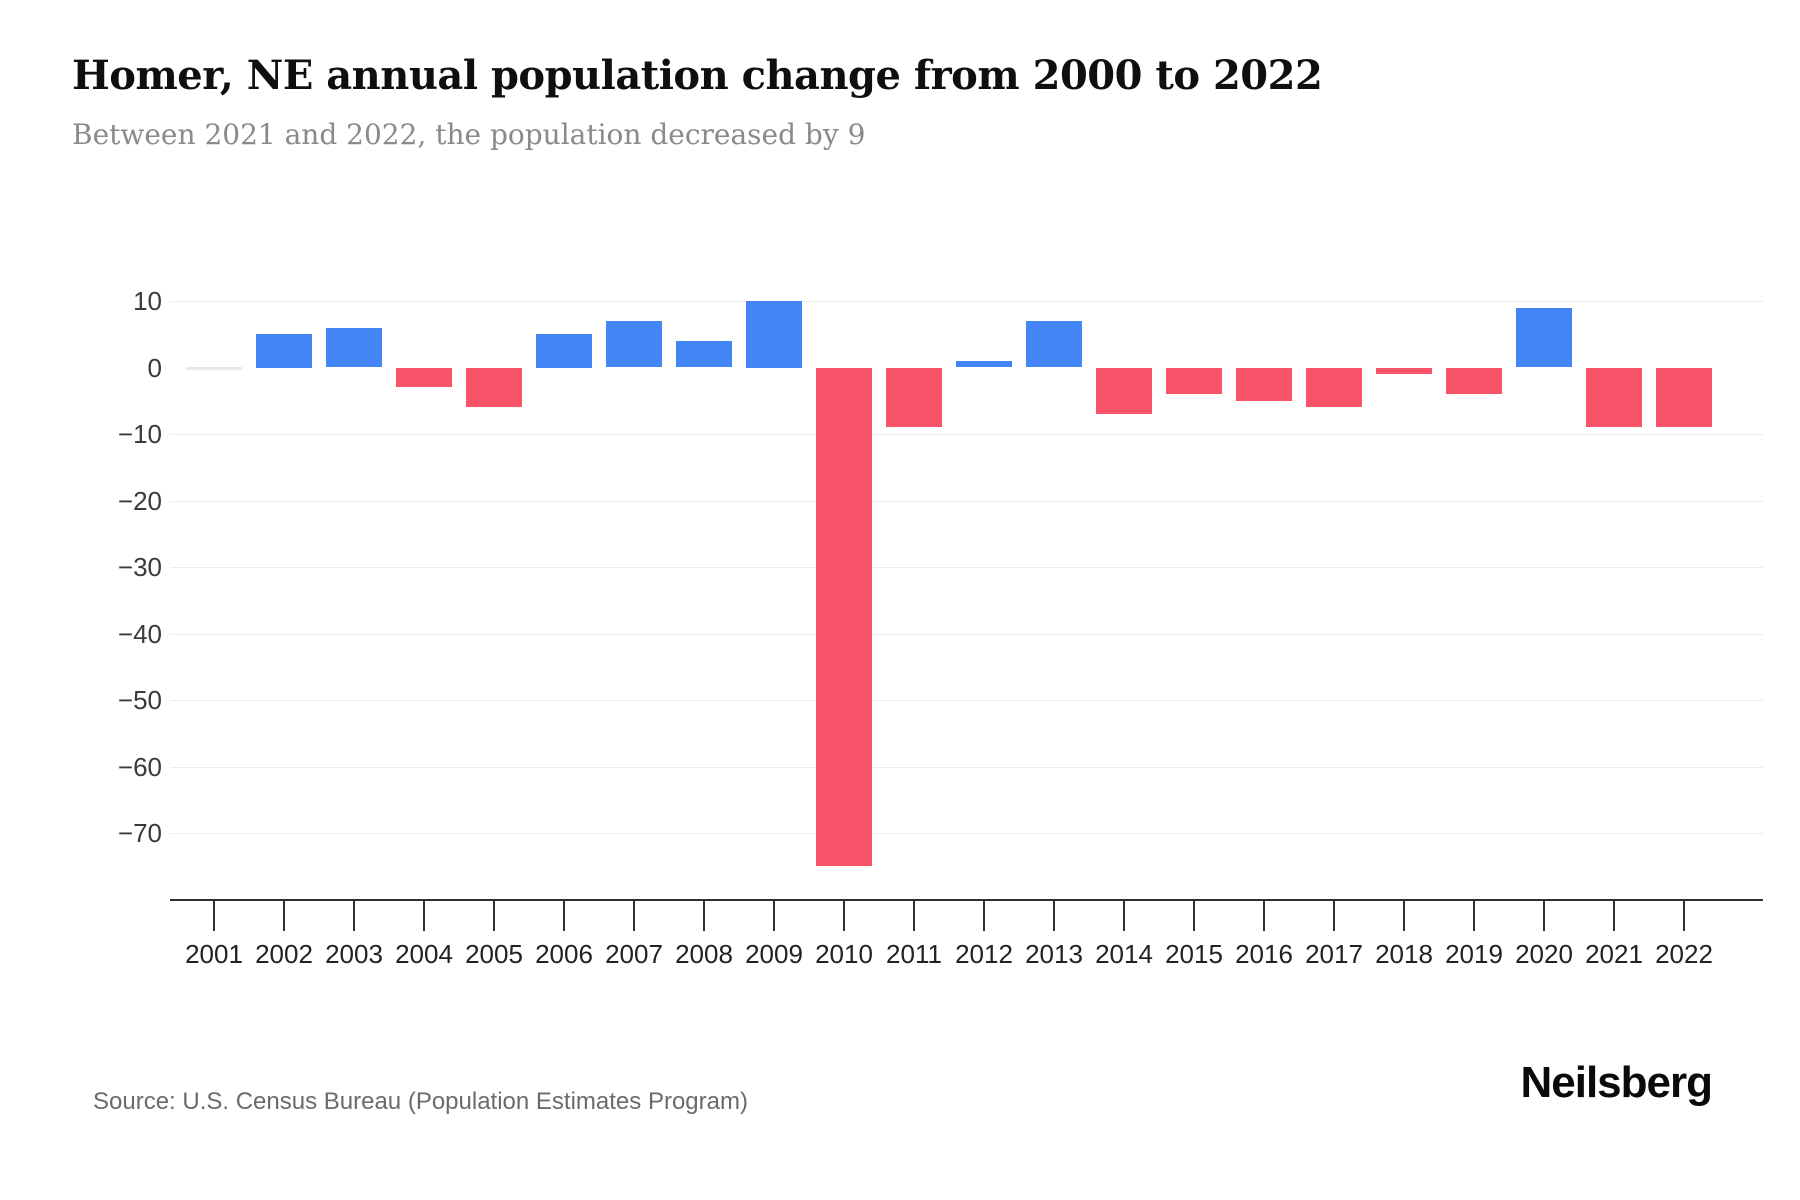  What do you see at coordinates (139, 833) in the screenshot?
I see `y-axis-tick-label: −70` at bounding box center [139, 833].